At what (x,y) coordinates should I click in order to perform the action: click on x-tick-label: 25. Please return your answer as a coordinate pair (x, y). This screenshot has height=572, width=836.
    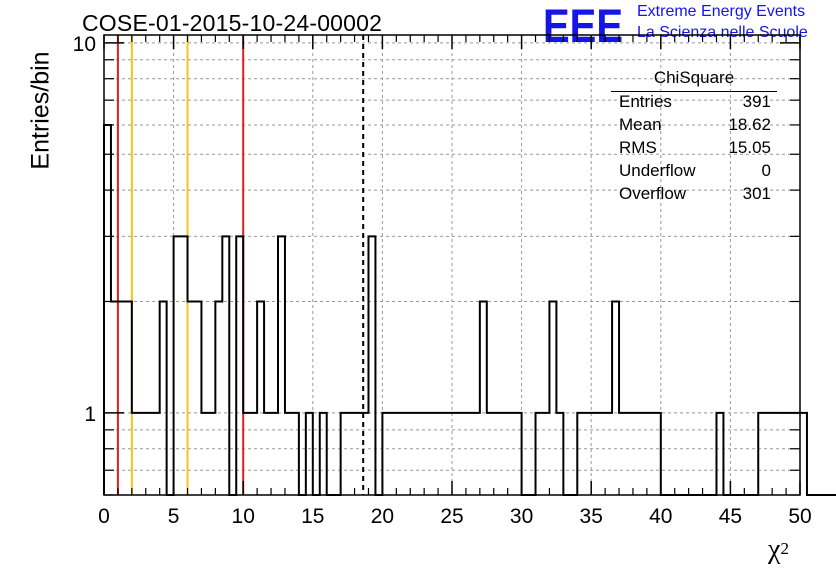
    Looking at the image, I should click on (451, 516).